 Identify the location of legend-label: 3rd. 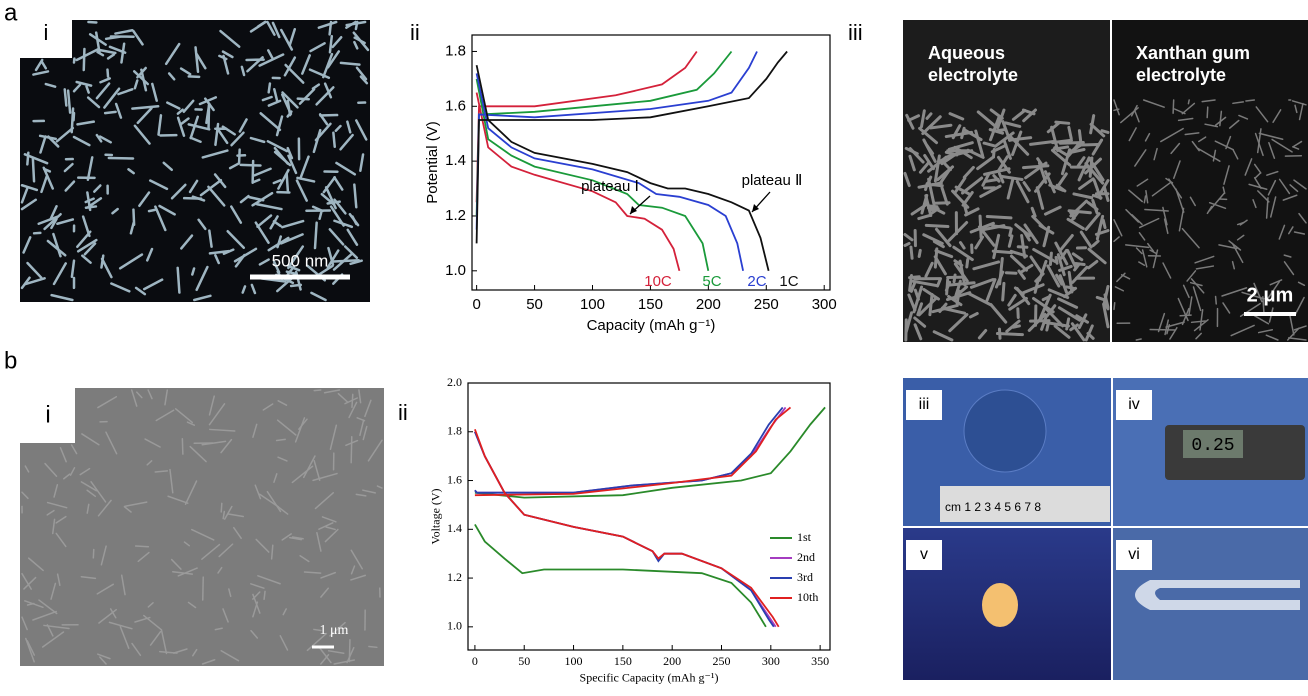
(805, 577).